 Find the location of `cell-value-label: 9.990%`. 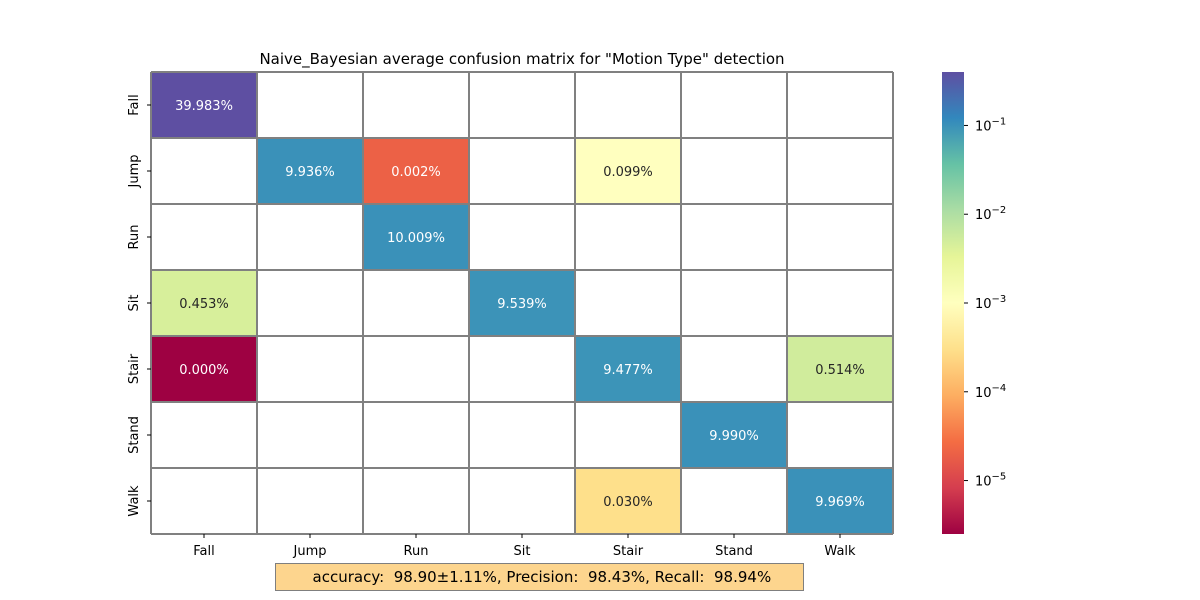

cell-value-label: 9.990% is located at coordinates (734, 436).